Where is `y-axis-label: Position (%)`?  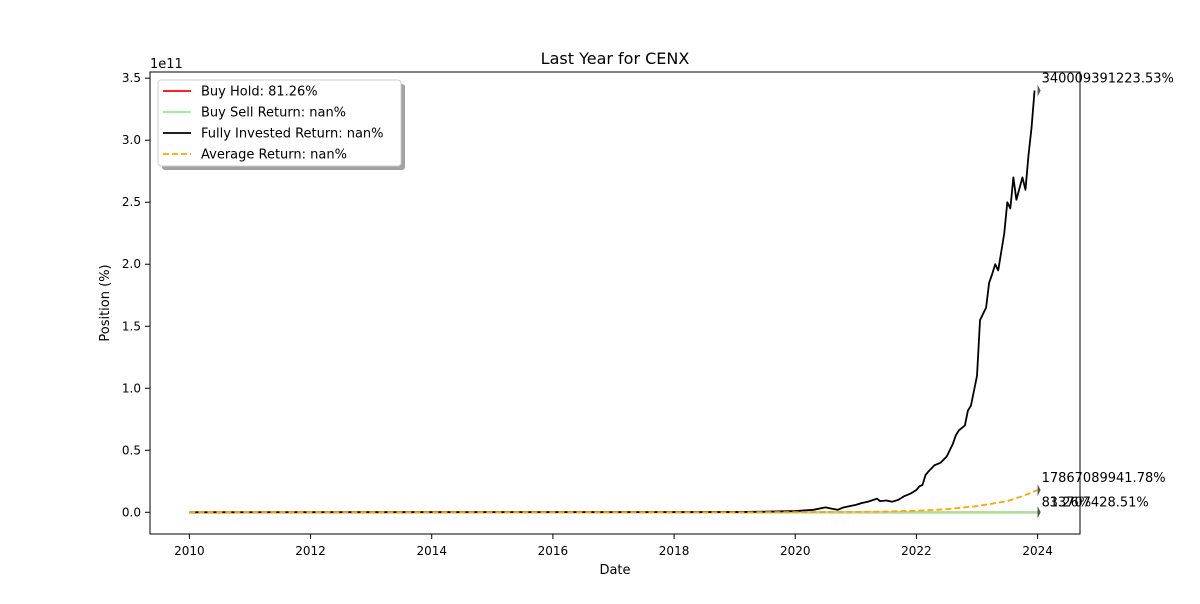 y-axis-label: Position (%) is located at coordinates (105, 302).